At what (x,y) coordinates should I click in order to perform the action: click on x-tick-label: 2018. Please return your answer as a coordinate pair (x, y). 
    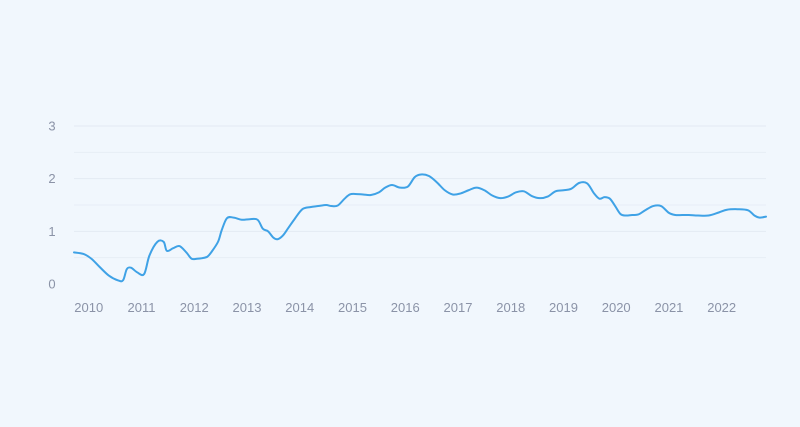
    Looking at the image, I should click on (510, 307).